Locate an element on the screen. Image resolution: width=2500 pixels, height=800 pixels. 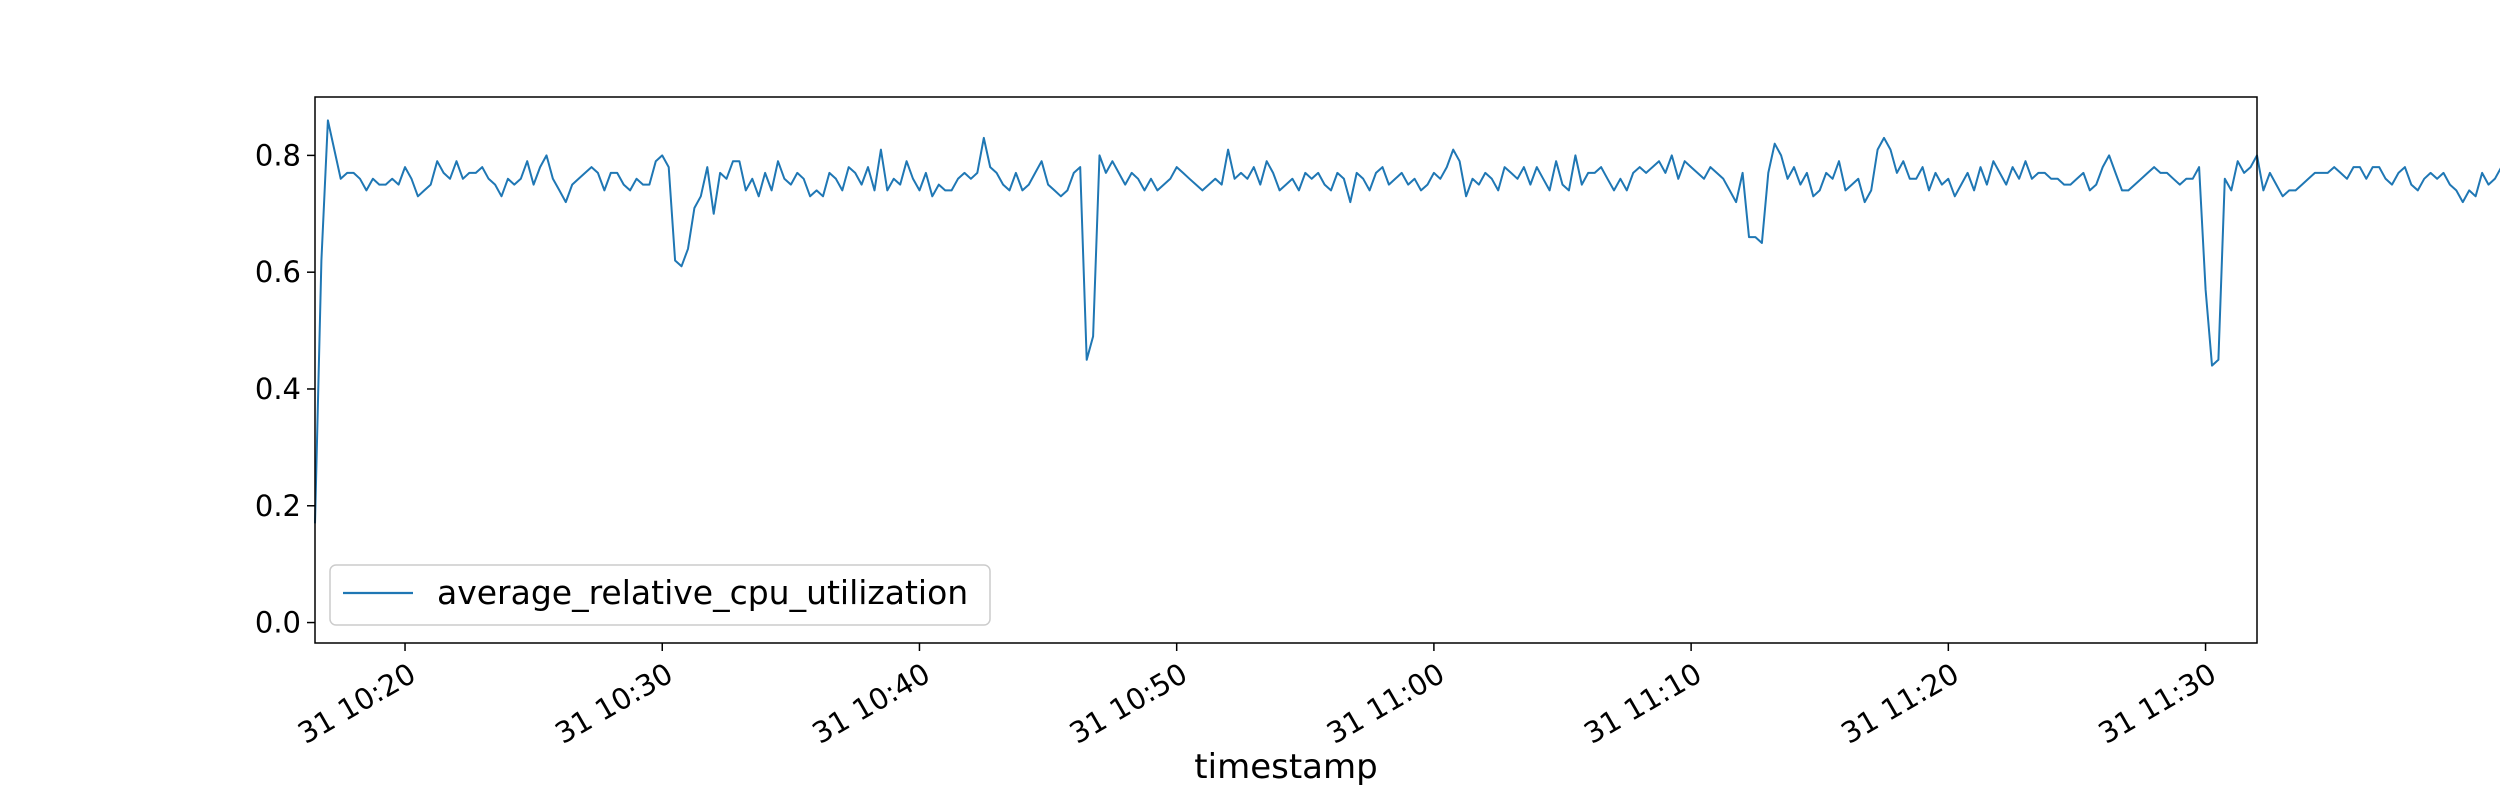
y-axis: 0.0 0.2 0.4 0.6 0.8 is located at coordinates (285, 389).